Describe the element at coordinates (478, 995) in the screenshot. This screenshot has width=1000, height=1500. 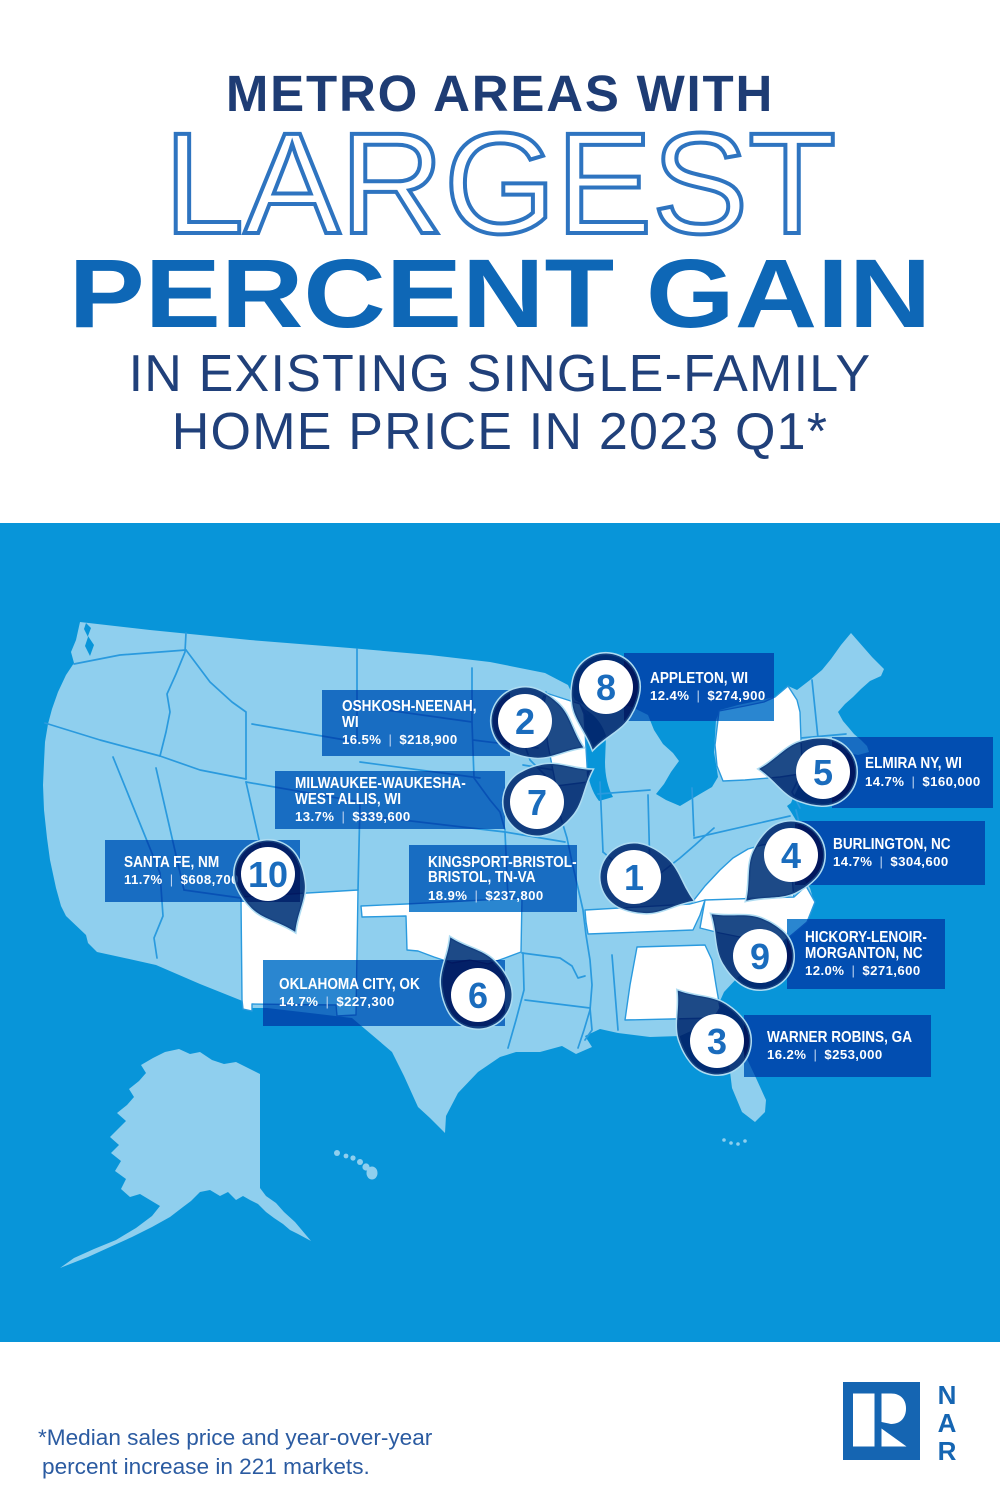
I see `svg-text: 6` at that location.